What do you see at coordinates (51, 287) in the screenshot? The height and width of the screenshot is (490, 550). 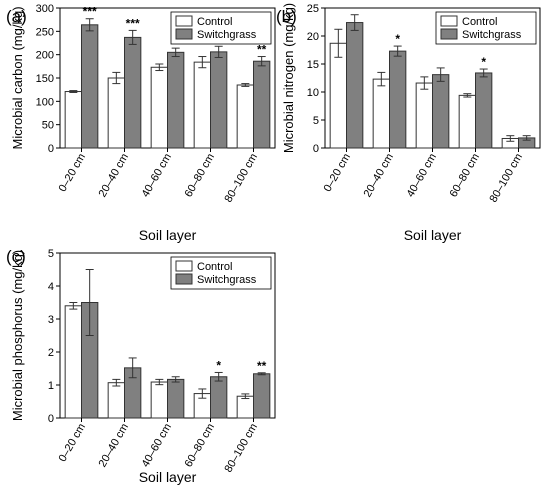 I see `y-tick-label: 4` at bounding box center [51, 287].